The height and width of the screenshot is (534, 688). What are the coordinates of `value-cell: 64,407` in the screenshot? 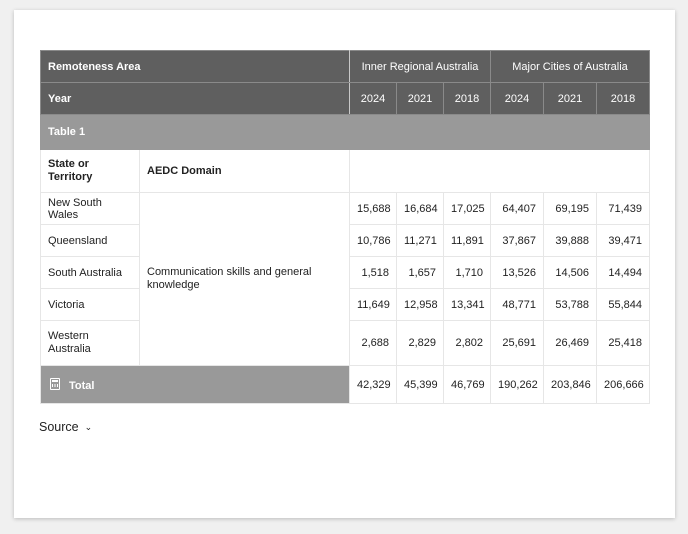 It's located at (517, 208).